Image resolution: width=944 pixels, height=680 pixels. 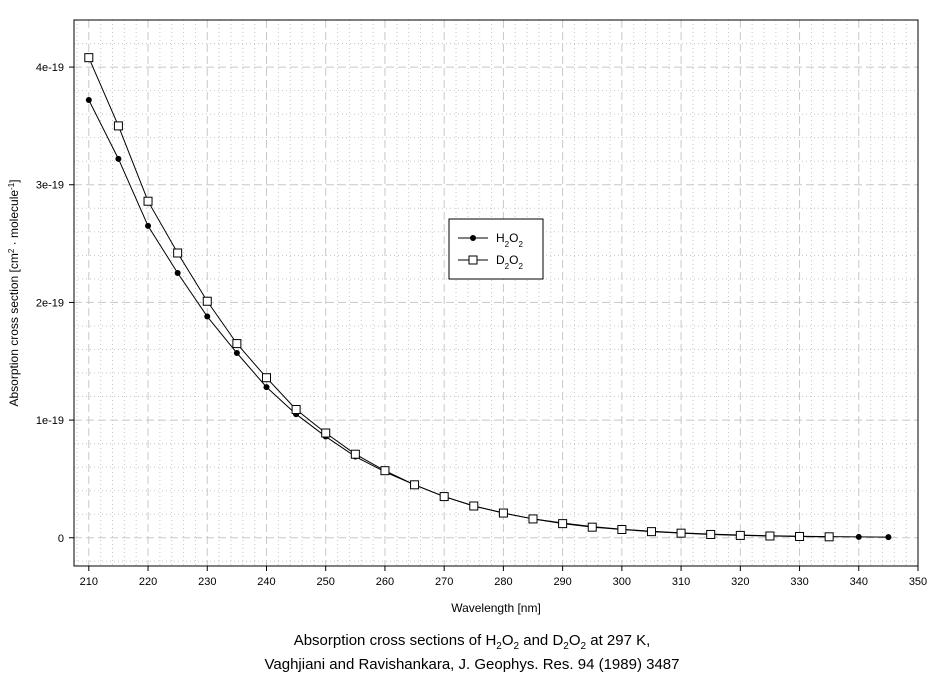 I want to click on legend-box, so click(x=496, y=249).